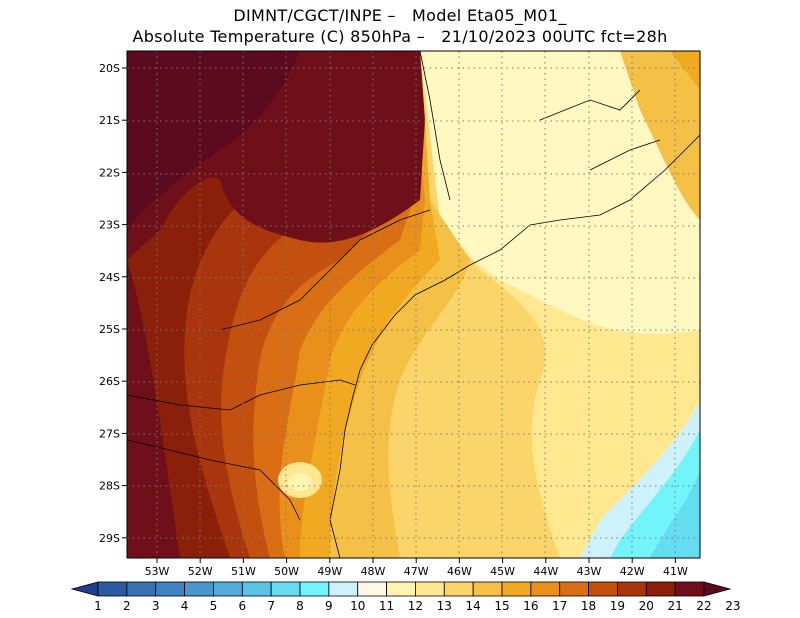 The width and height of the screenshot is (800, 618). I want to click on longitude-labels: 53W 52W 51W 50W 49W 48W 47W 46W 45W 44W 43W 42W 41W, so click(416, 568).